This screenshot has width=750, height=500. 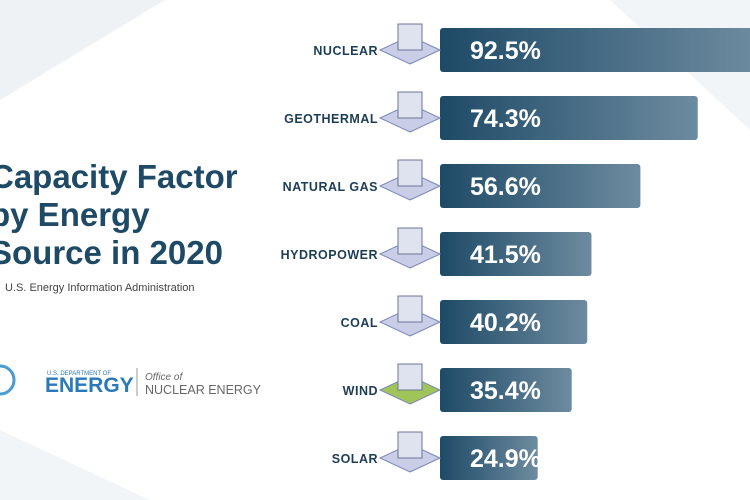 What do you see at coordinates (100, 288) in the screenshot?
I see `source: U.S. Energy Information Administration` at bounding box center [100, 288].